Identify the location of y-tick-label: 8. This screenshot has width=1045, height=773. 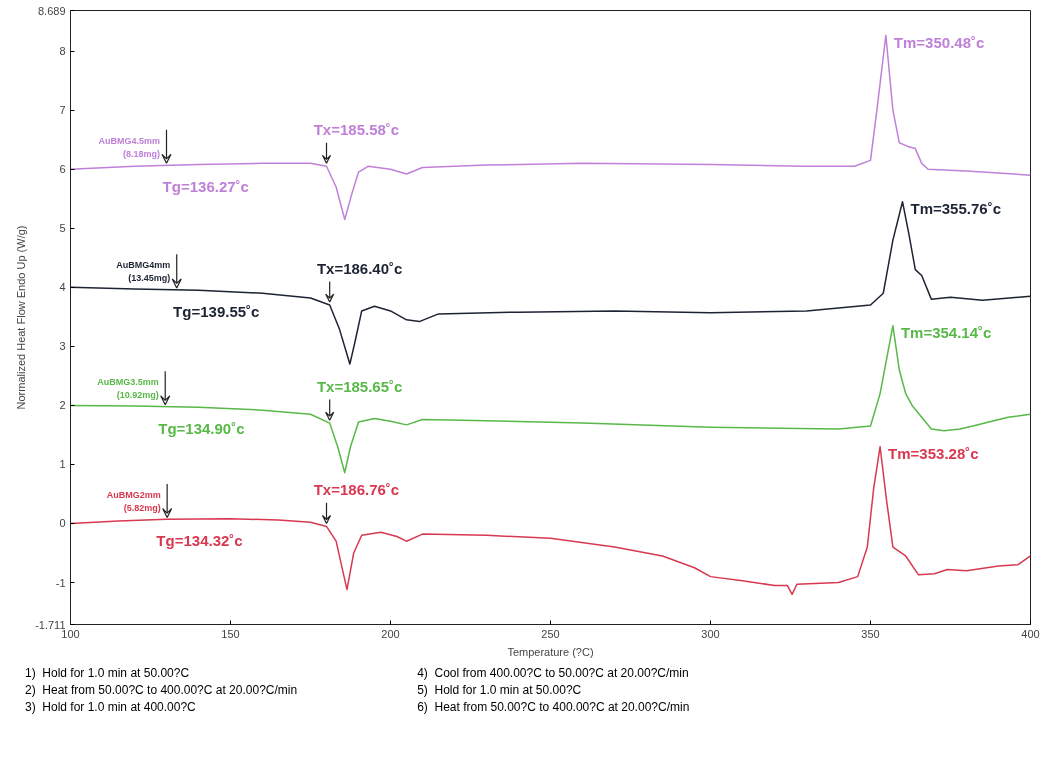
(62, 51).